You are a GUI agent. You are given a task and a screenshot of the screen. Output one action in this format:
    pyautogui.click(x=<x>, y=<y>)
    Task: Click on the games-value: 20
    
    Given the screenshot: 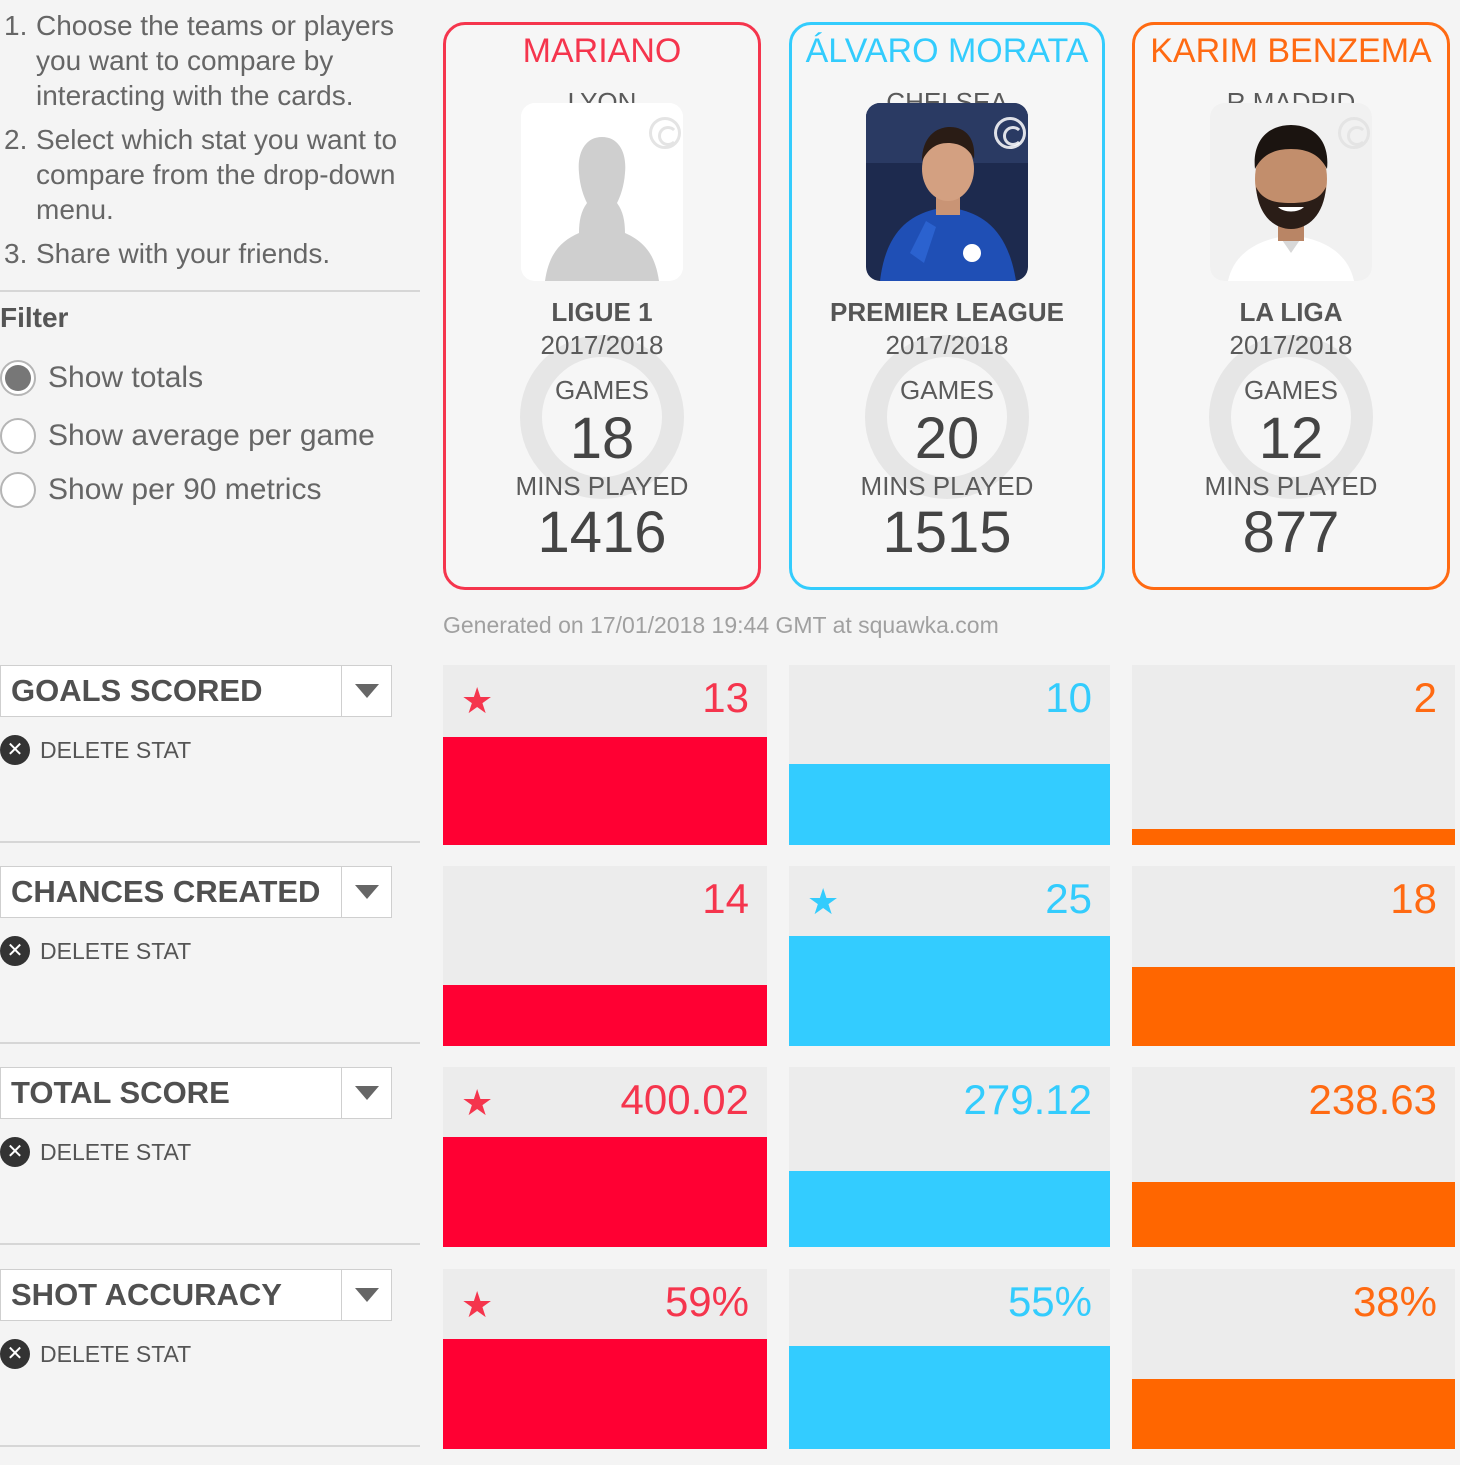 What is the action you would take?
    pyautogui.click(x=947, y=438)
    